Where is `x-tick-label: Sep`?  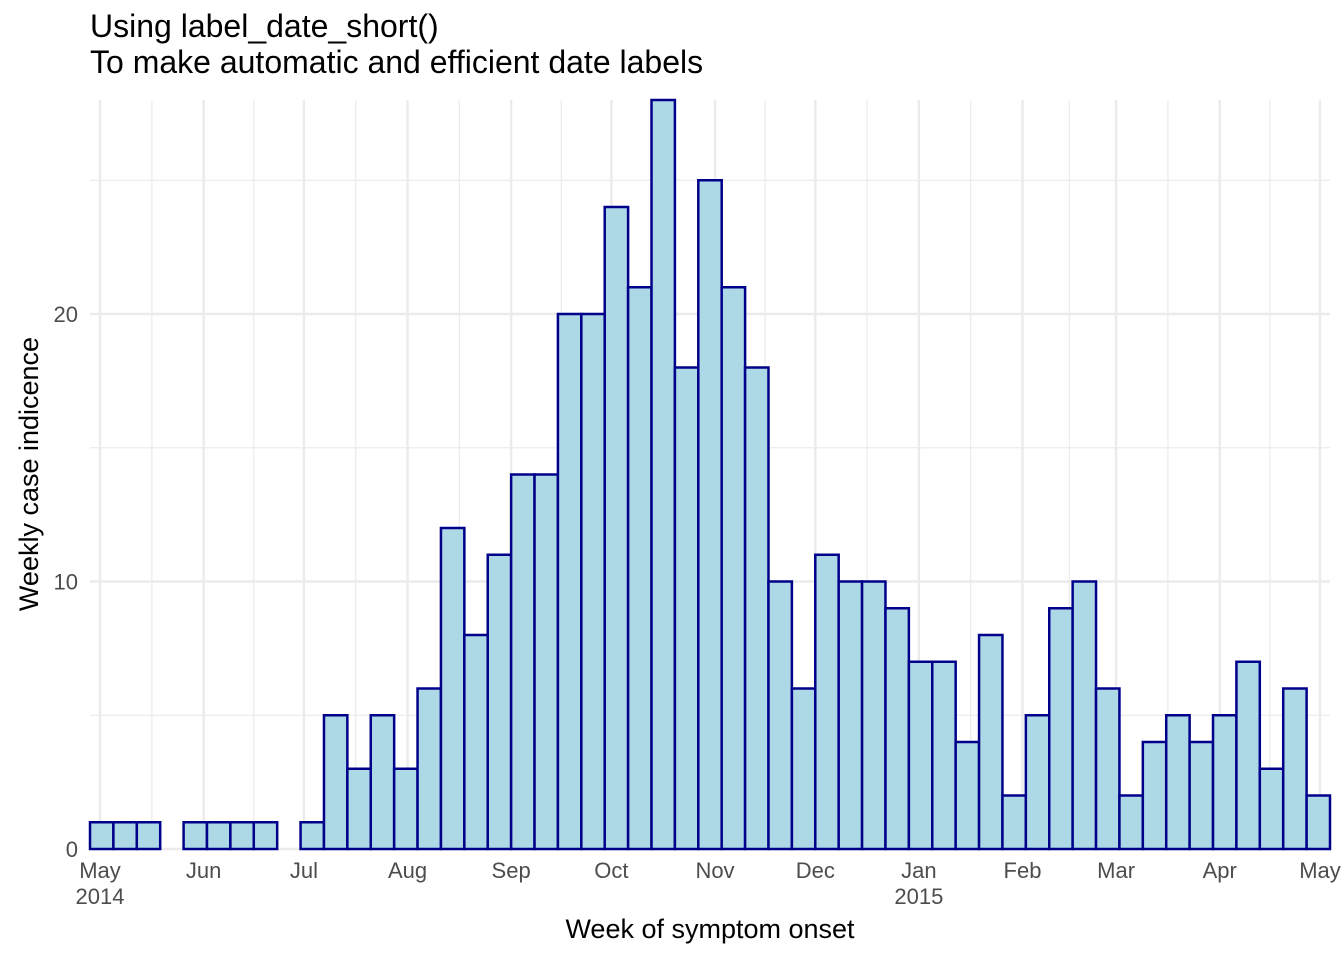
x-tick-label: Sep is located at coordinates (511, 870).